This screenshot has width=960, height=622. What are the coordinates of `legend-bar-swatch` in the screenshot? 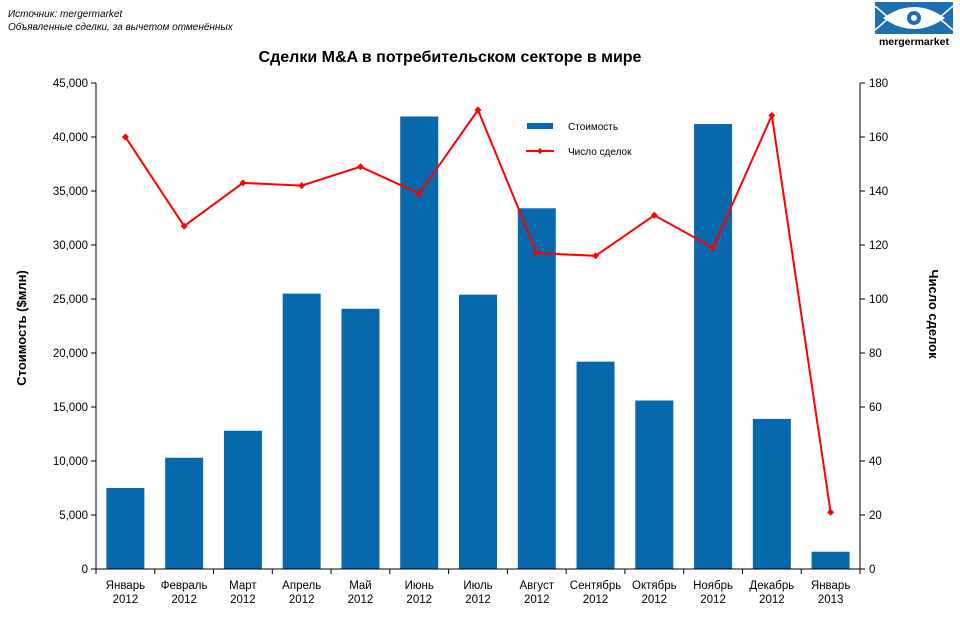 It's located at (540, 126).